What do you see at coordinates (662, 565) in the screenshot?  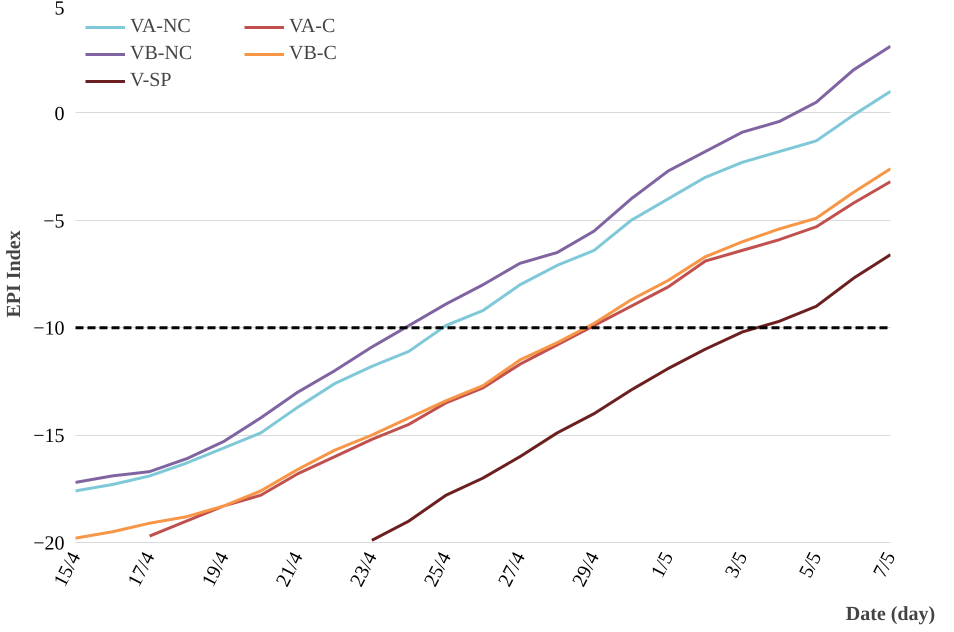 I see `x-tick-label: 1/5` at bounding box center [662, 565].